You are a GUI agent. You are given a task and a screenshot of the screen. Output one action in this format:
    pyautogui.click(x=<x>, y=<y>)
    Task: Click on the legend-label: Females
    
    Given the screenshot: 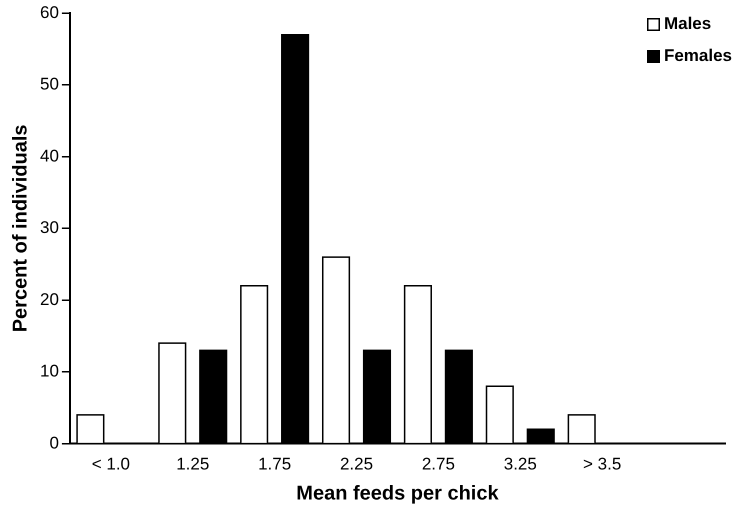 What is the action you would take?
    pyautogui.click(x=698, y=56)
    